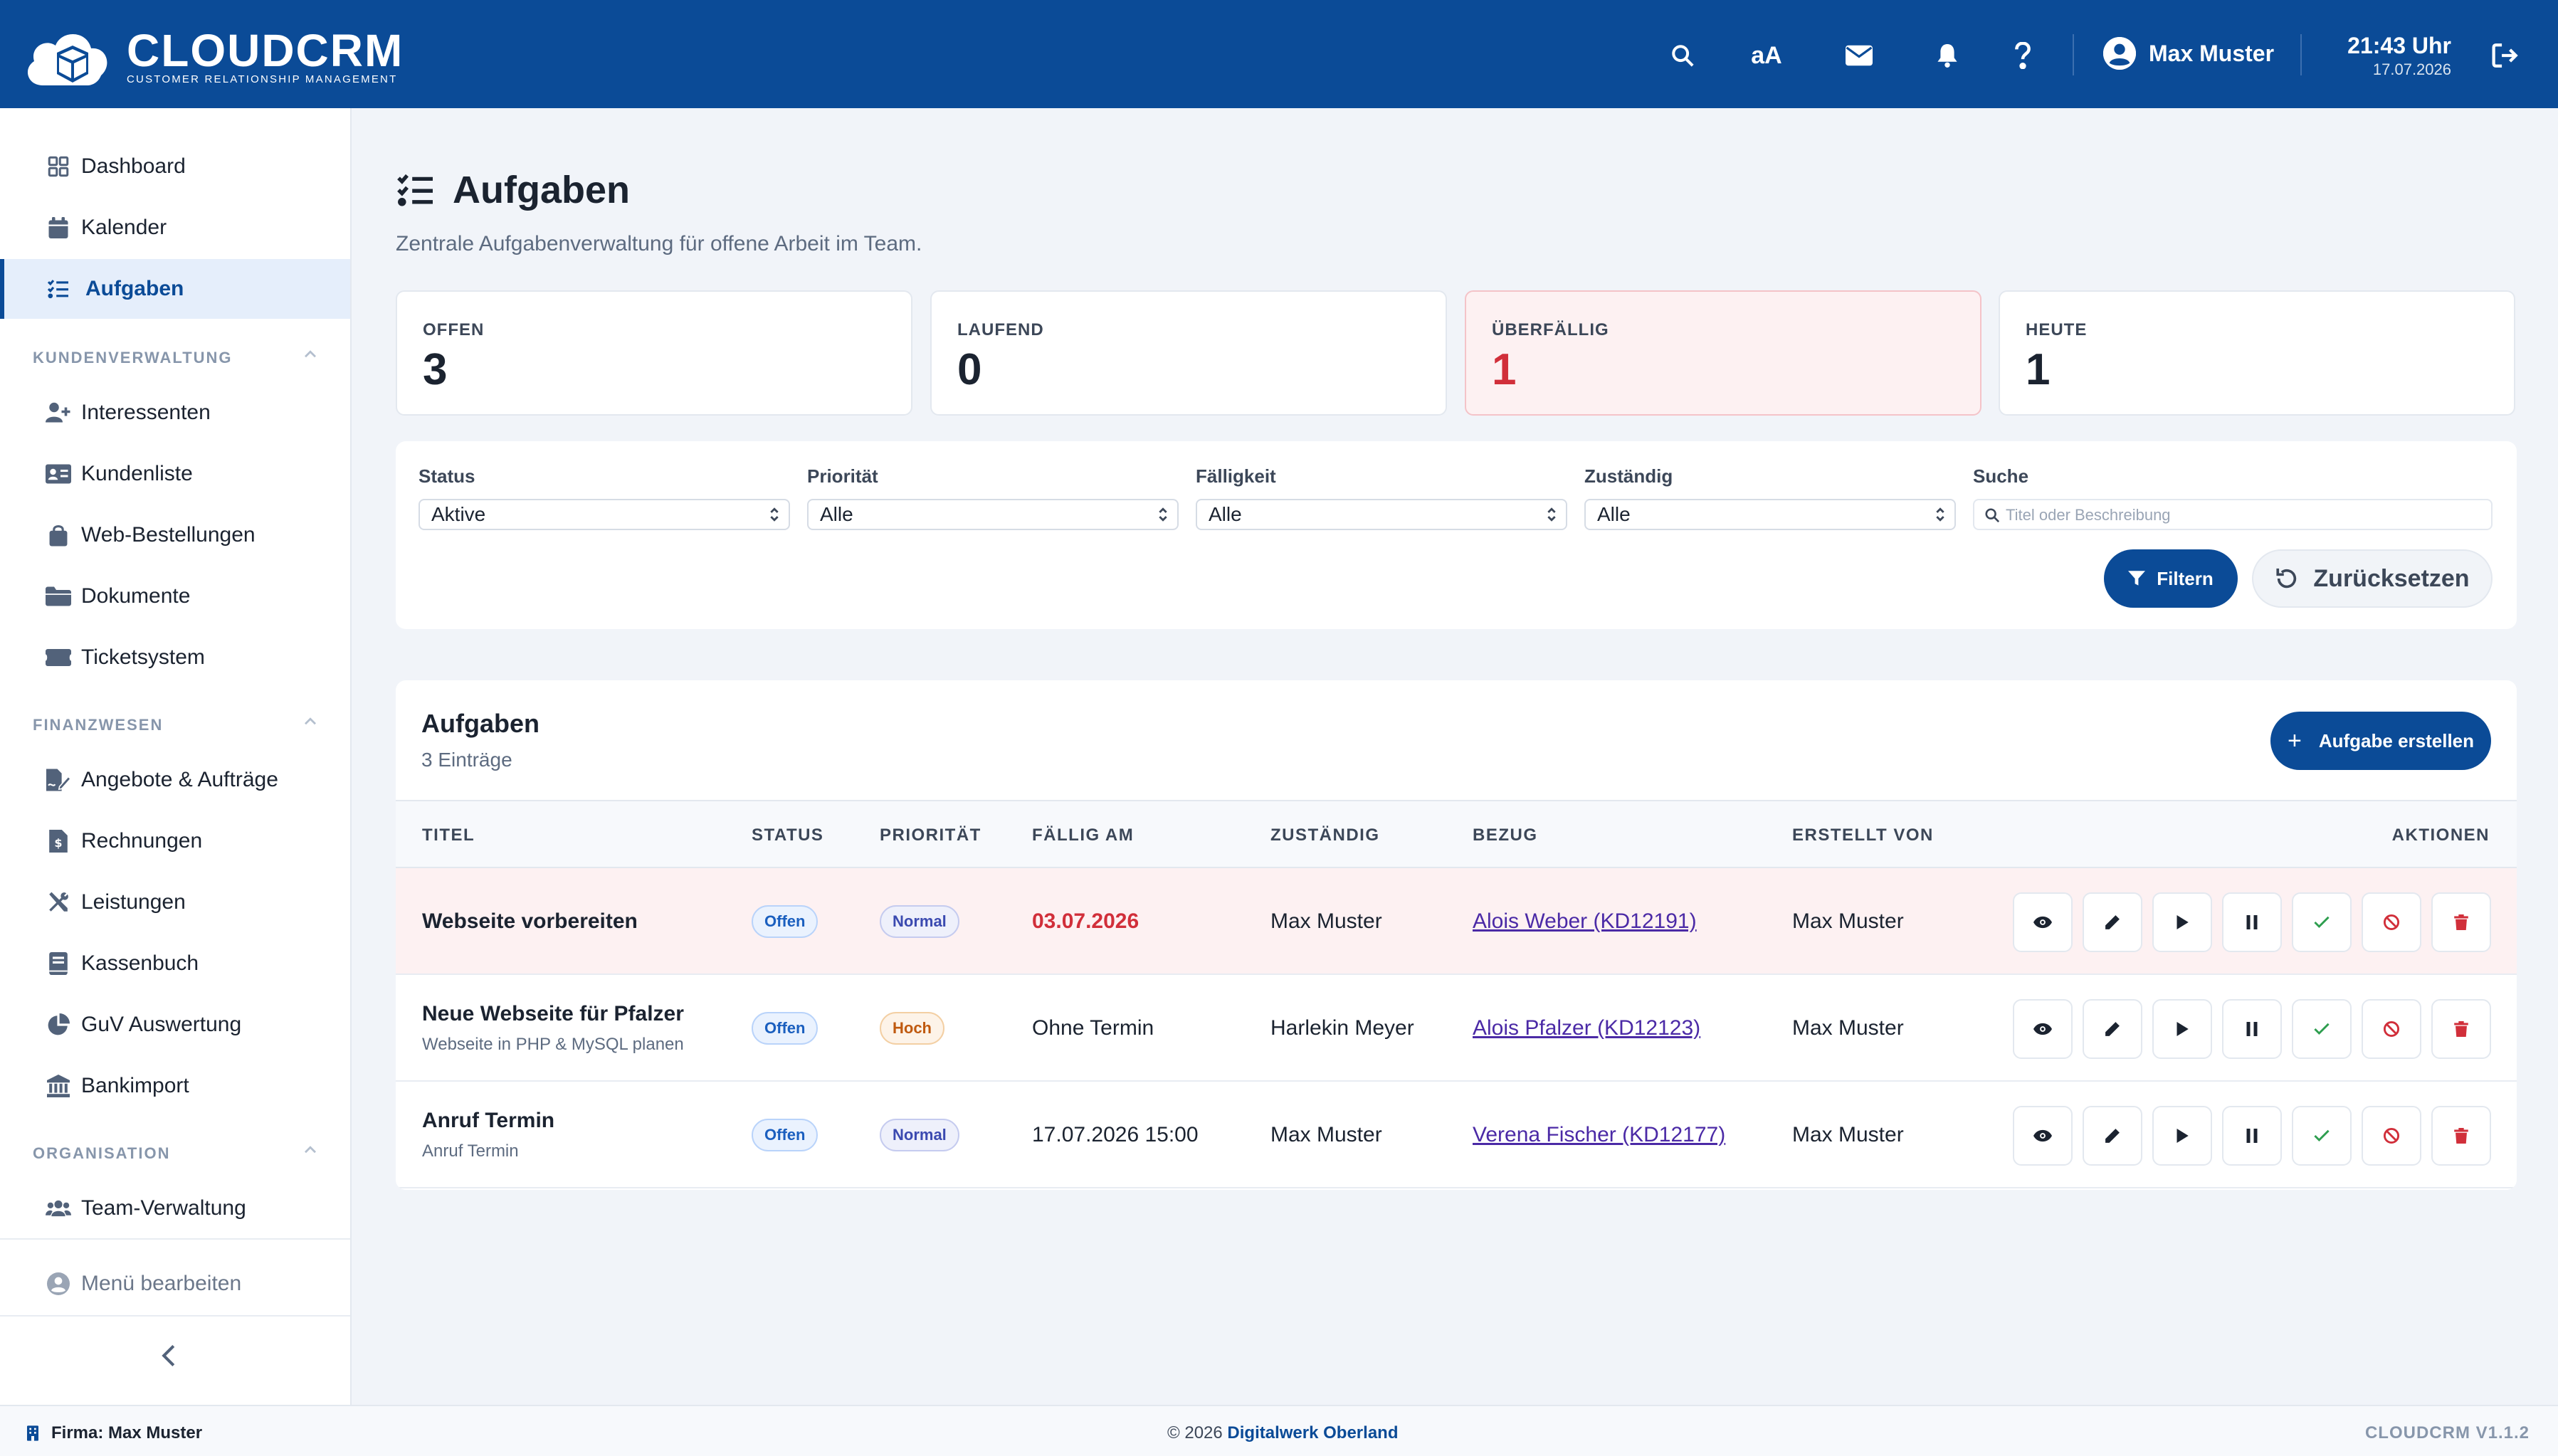 The height and width of the screenshot is (1456, 2558). What do you see at coordinates (2171, 578) in the screenshot?
I see `filter-button: Filtern` at bounding box center [2171, 578].